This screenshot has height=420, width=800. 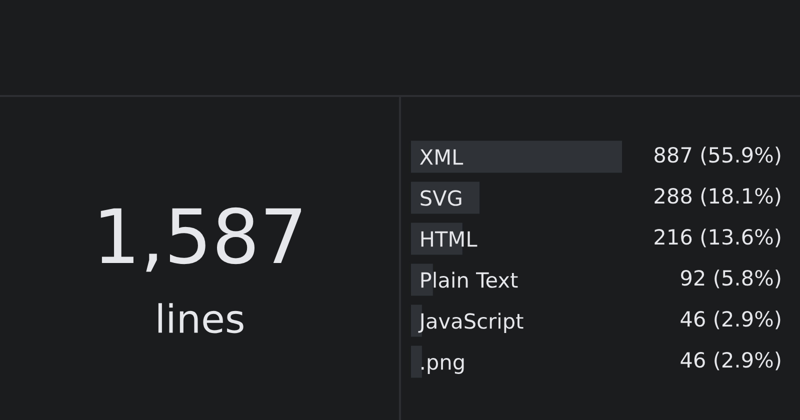 I want to click on text: lines, so click(x=201, y=318).